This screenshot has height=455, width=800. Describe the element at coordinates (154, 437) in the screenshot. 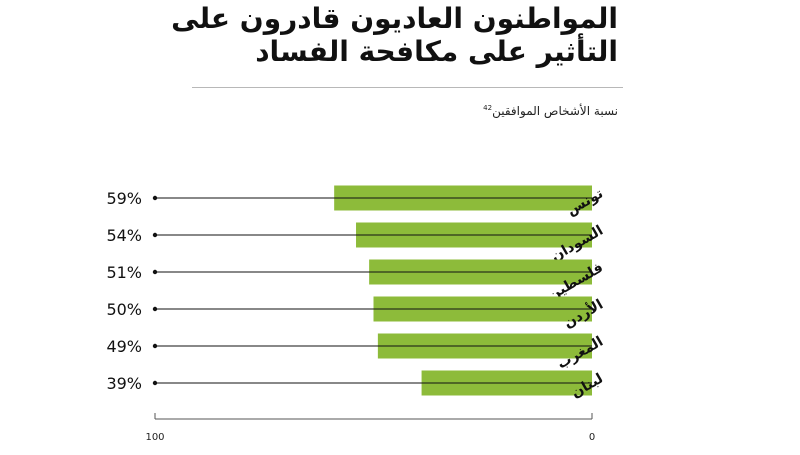

I see `x-tick-label-100: 100` at that location.